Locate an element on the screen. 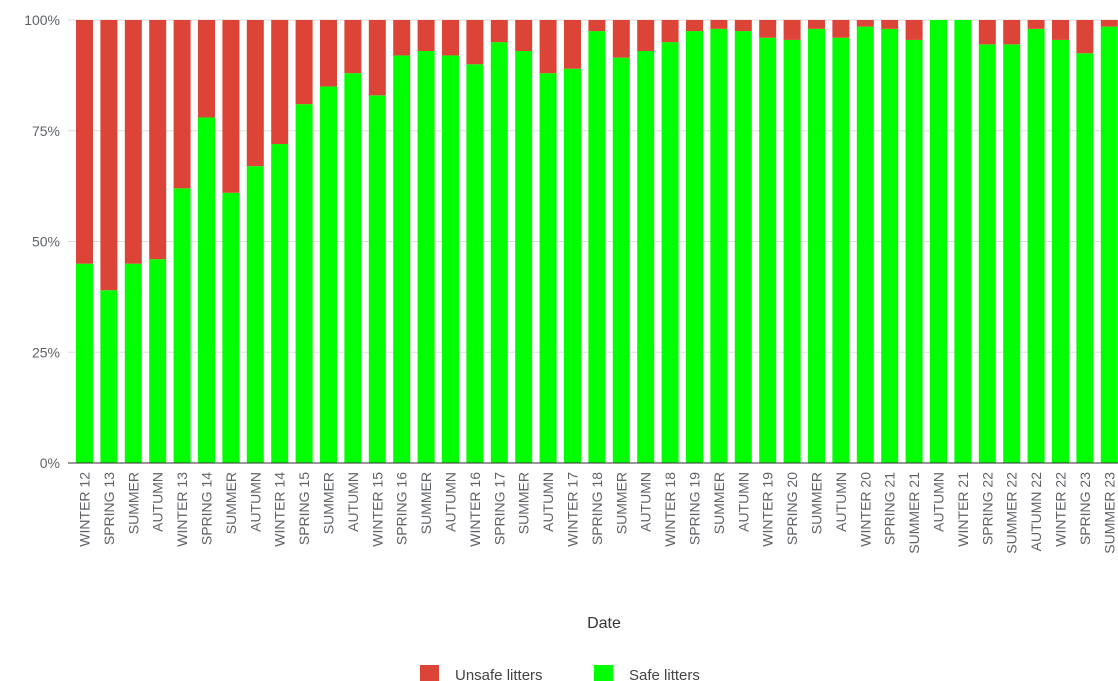  x-tick-label: SPRING 16 is located at coordinates (402, 508).